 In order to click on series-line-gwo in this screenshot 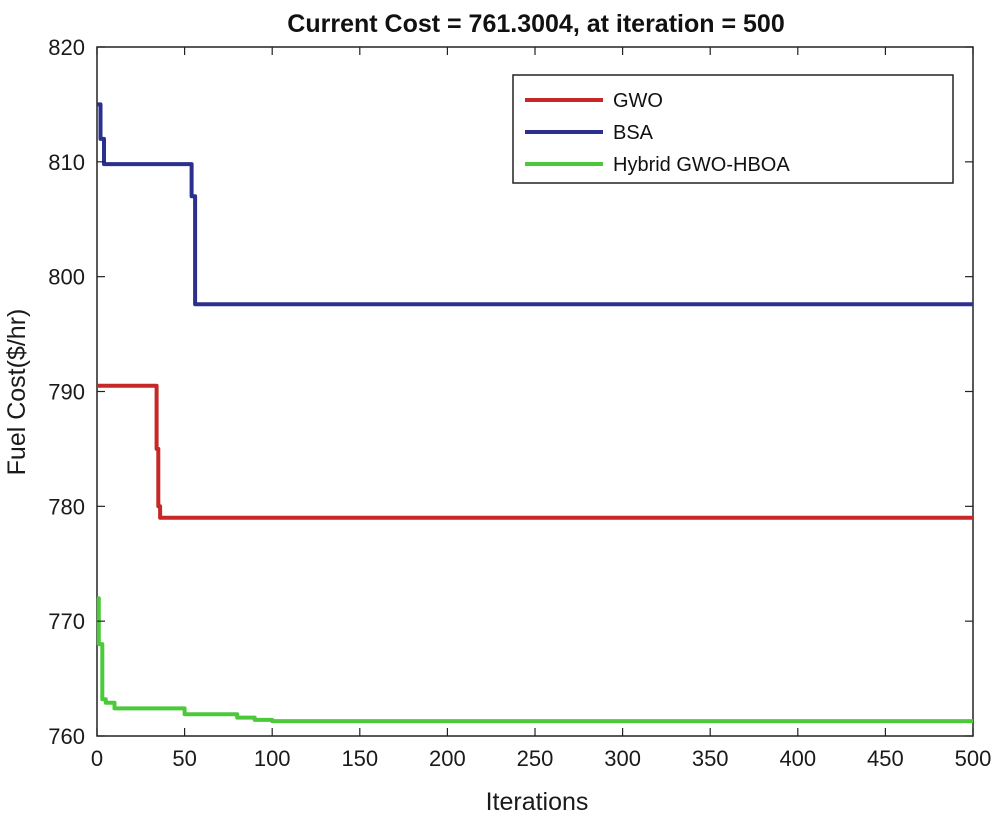, I will do `click(535, 451)`.